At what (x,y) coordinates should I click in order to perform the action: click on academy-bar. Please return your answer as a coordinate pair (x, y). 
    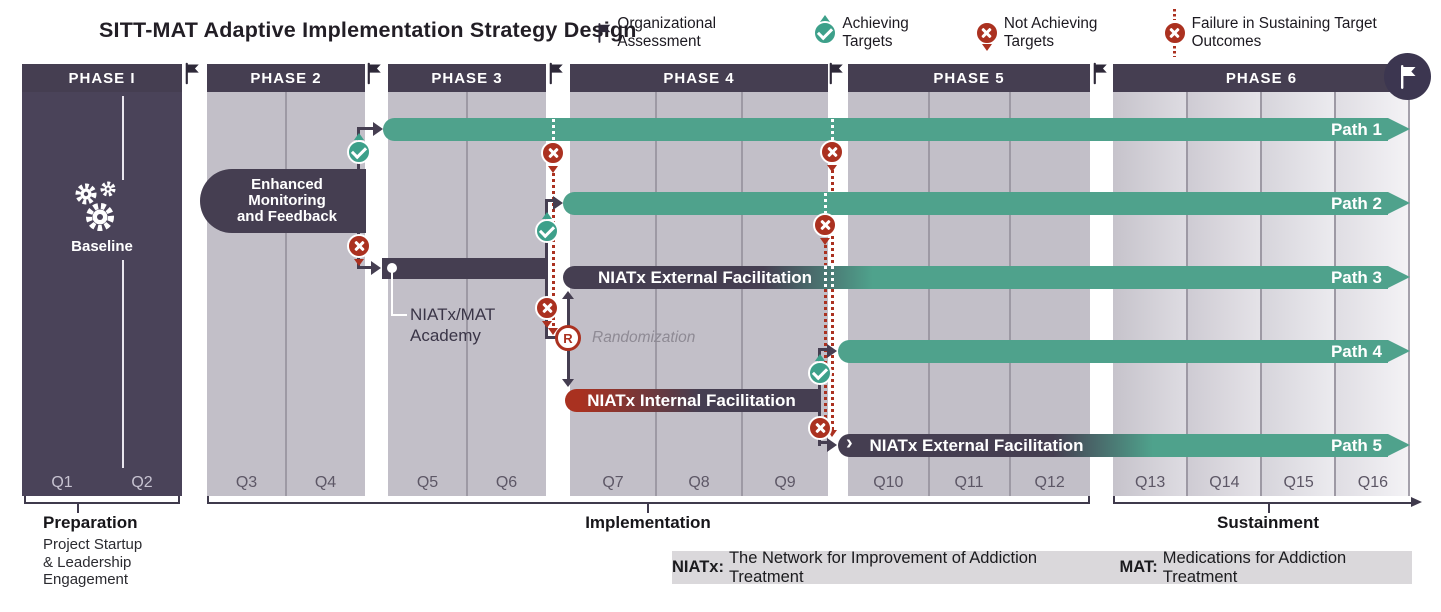
    Looking at the image, I should click on (464, 268).